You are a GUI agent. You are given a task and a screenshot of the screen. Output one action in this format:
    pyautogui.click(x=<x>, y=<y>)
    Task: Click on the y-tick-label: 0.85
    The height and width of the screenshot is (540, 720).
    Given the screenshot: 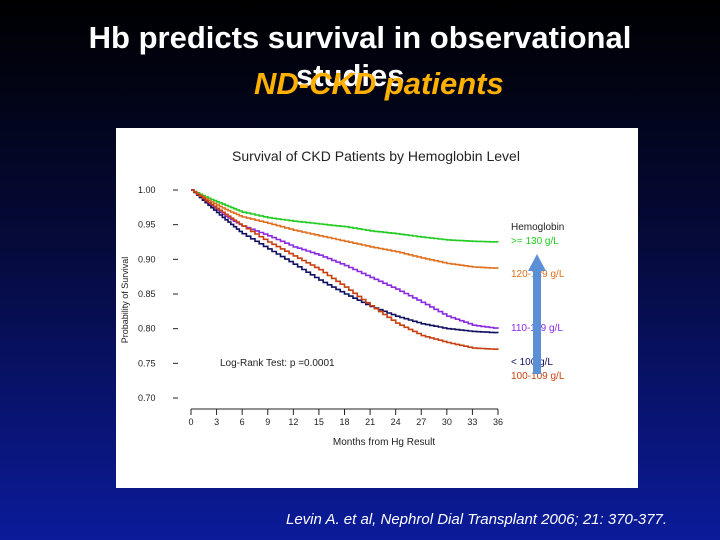 What is the action you would take?
    pyautogui.click(x=147, y=294)
    